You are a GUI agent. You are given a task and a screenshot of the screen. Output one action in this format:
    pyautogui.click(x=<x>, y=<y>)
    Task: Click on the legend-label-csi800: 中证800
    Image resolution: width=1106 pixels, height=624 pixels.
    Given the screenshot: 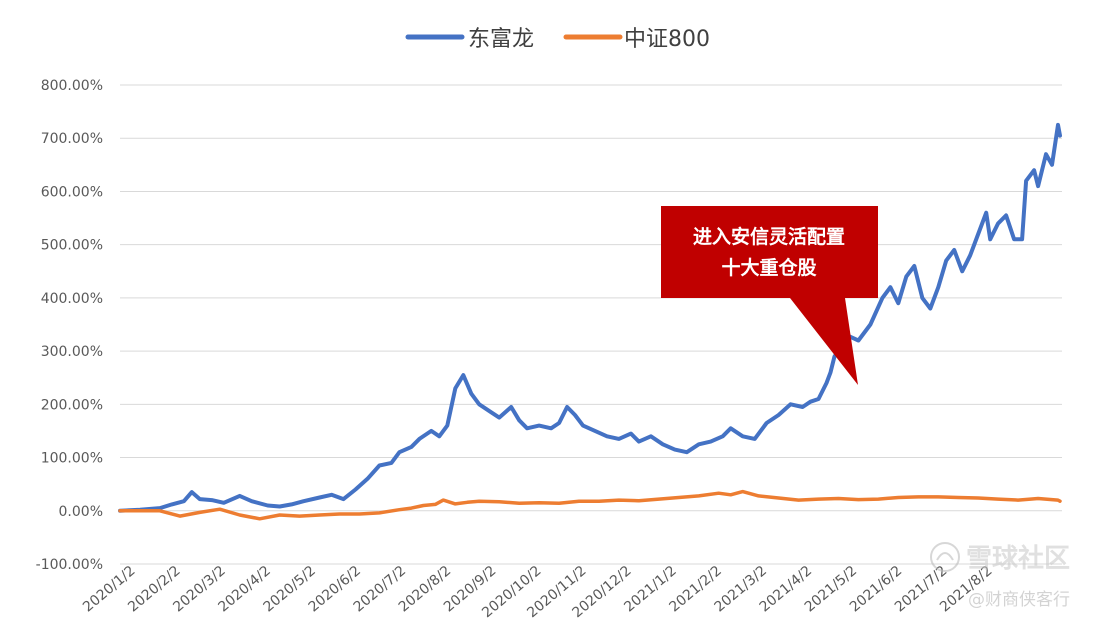 What is the action you would take?
    pyautogui.click(x=667, y=39)
    